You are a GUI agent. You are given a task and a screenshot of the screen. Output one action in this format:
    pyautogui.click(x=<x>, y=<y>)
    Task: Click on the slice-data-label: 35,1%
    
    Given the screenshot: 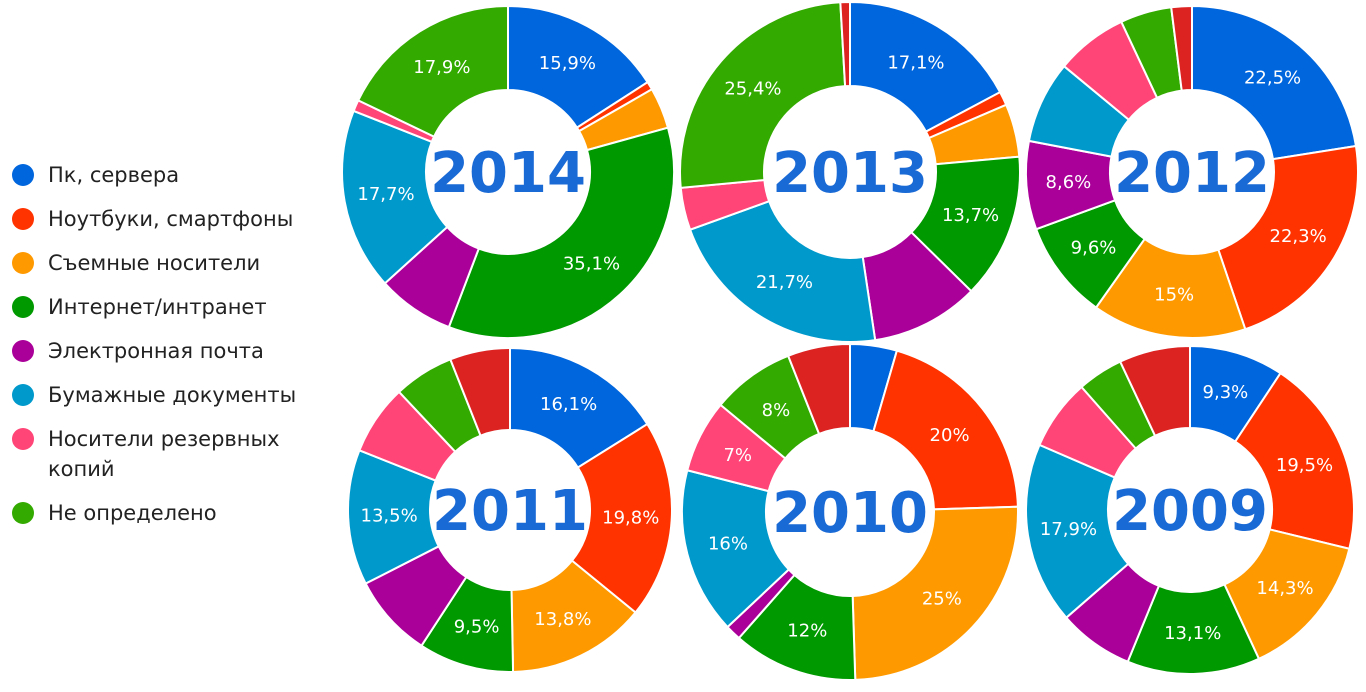 What is the action you would take?
    pyautogui.click(x=591, y=264)
    